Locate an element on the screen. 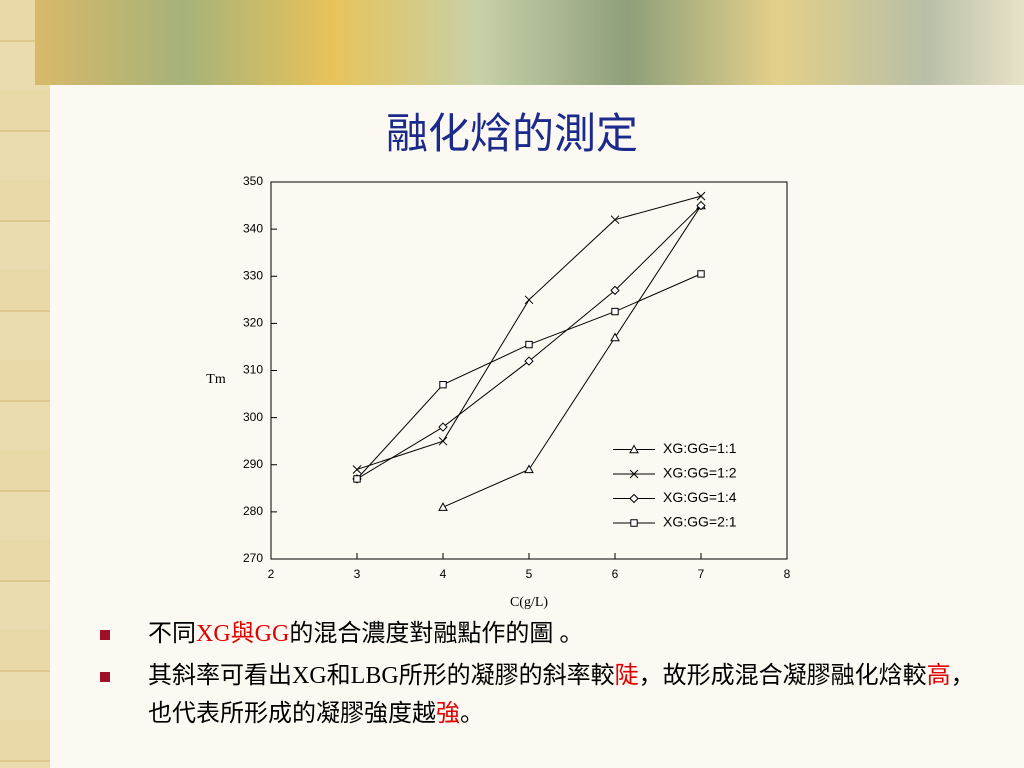 This screenshot has height=768, width=1024. y-tick-label: 350 is located at coordinates (253, 181).